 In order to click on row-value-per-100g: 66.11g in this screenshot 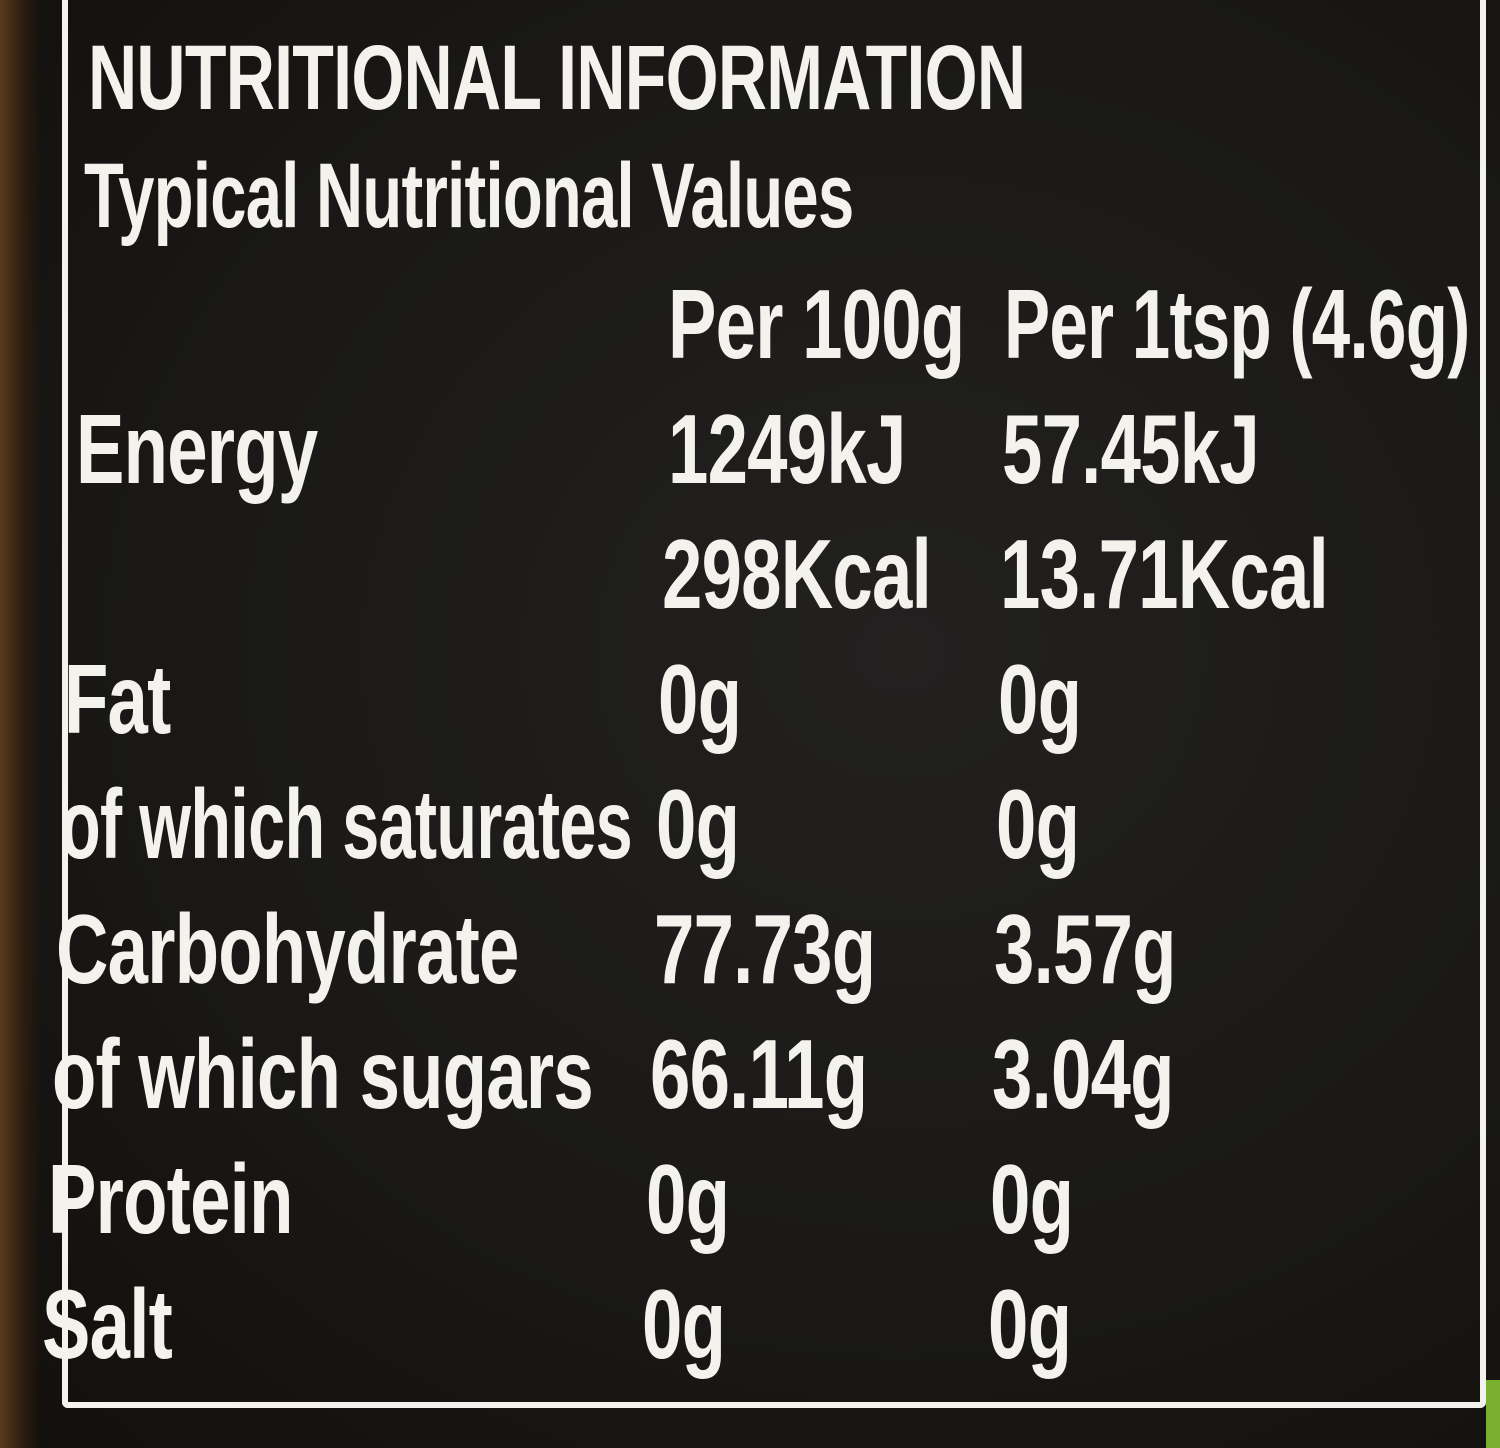, I will do `click(759, 1074)`.